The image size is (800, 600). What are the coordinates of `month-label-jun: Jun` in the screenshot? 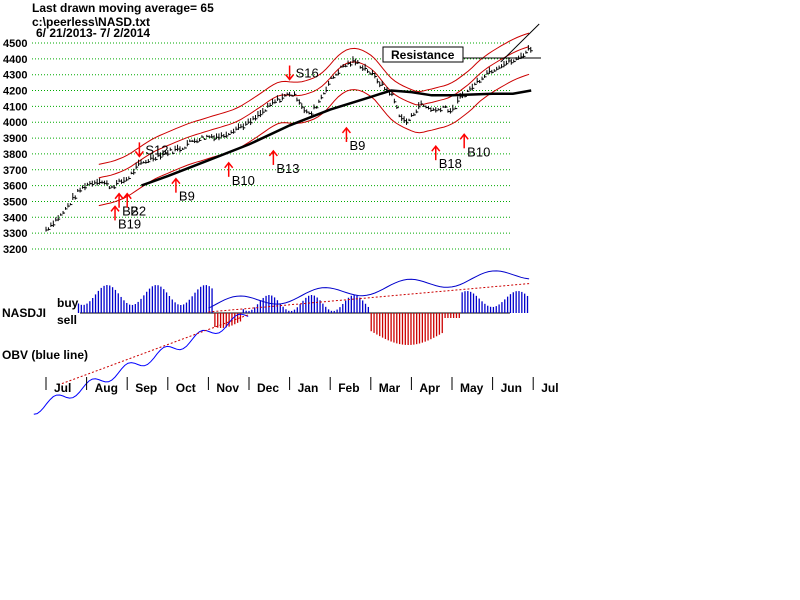 It's located at (511, 388).